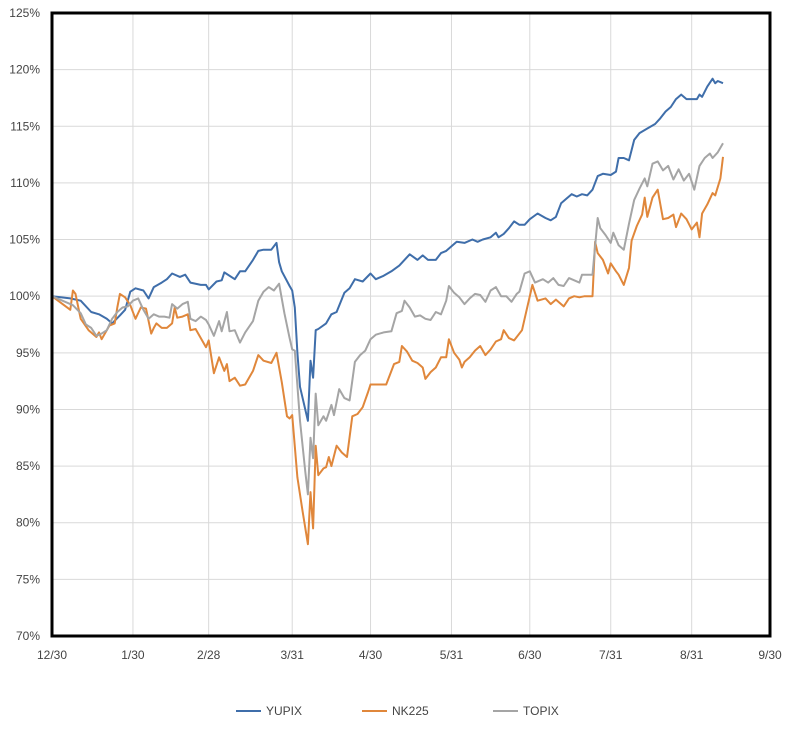  Describe the element at coordinates (52, 655) in the screenshot. I see `x-tick-label: 12/30` at that location.